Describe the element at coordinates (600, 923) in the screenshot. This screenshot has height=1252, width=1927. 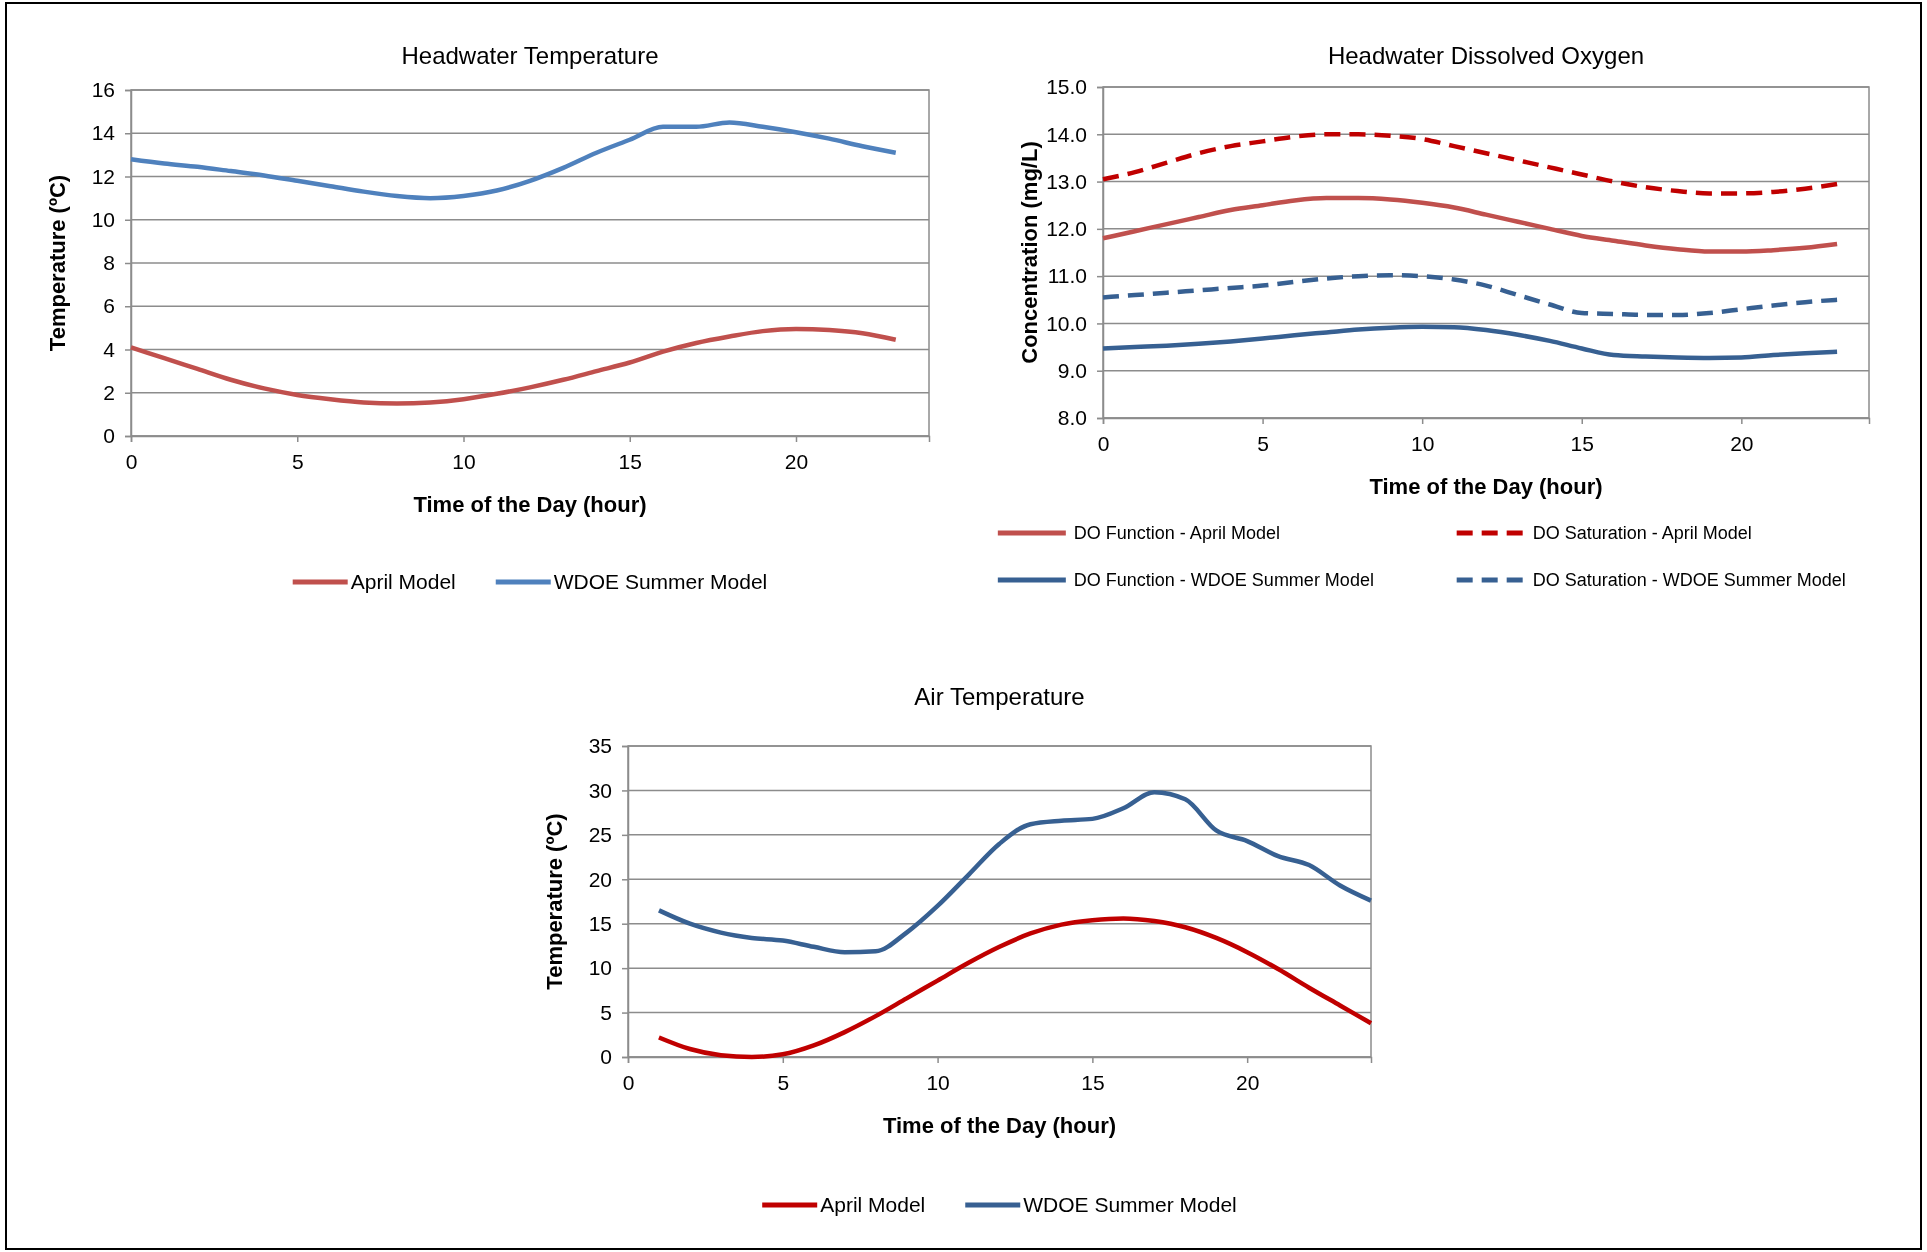
I see `y-tick-label: 15` at that location.